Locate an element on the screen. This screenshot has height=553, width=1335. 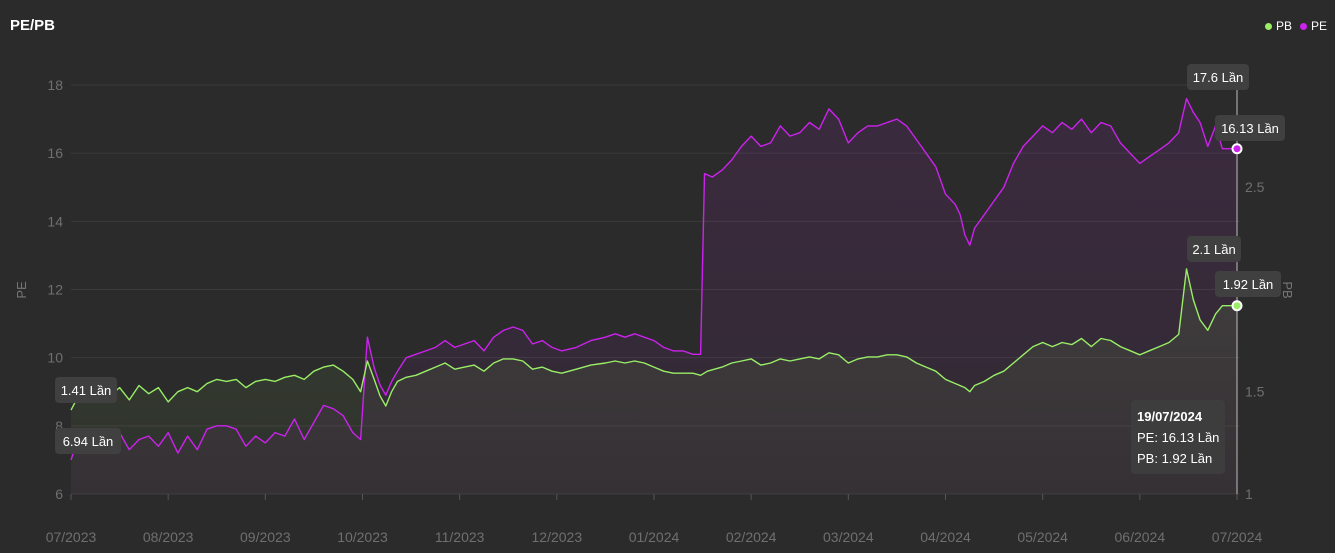
x-tick-label: 06/2024 is located at coordinates (1140, 537).